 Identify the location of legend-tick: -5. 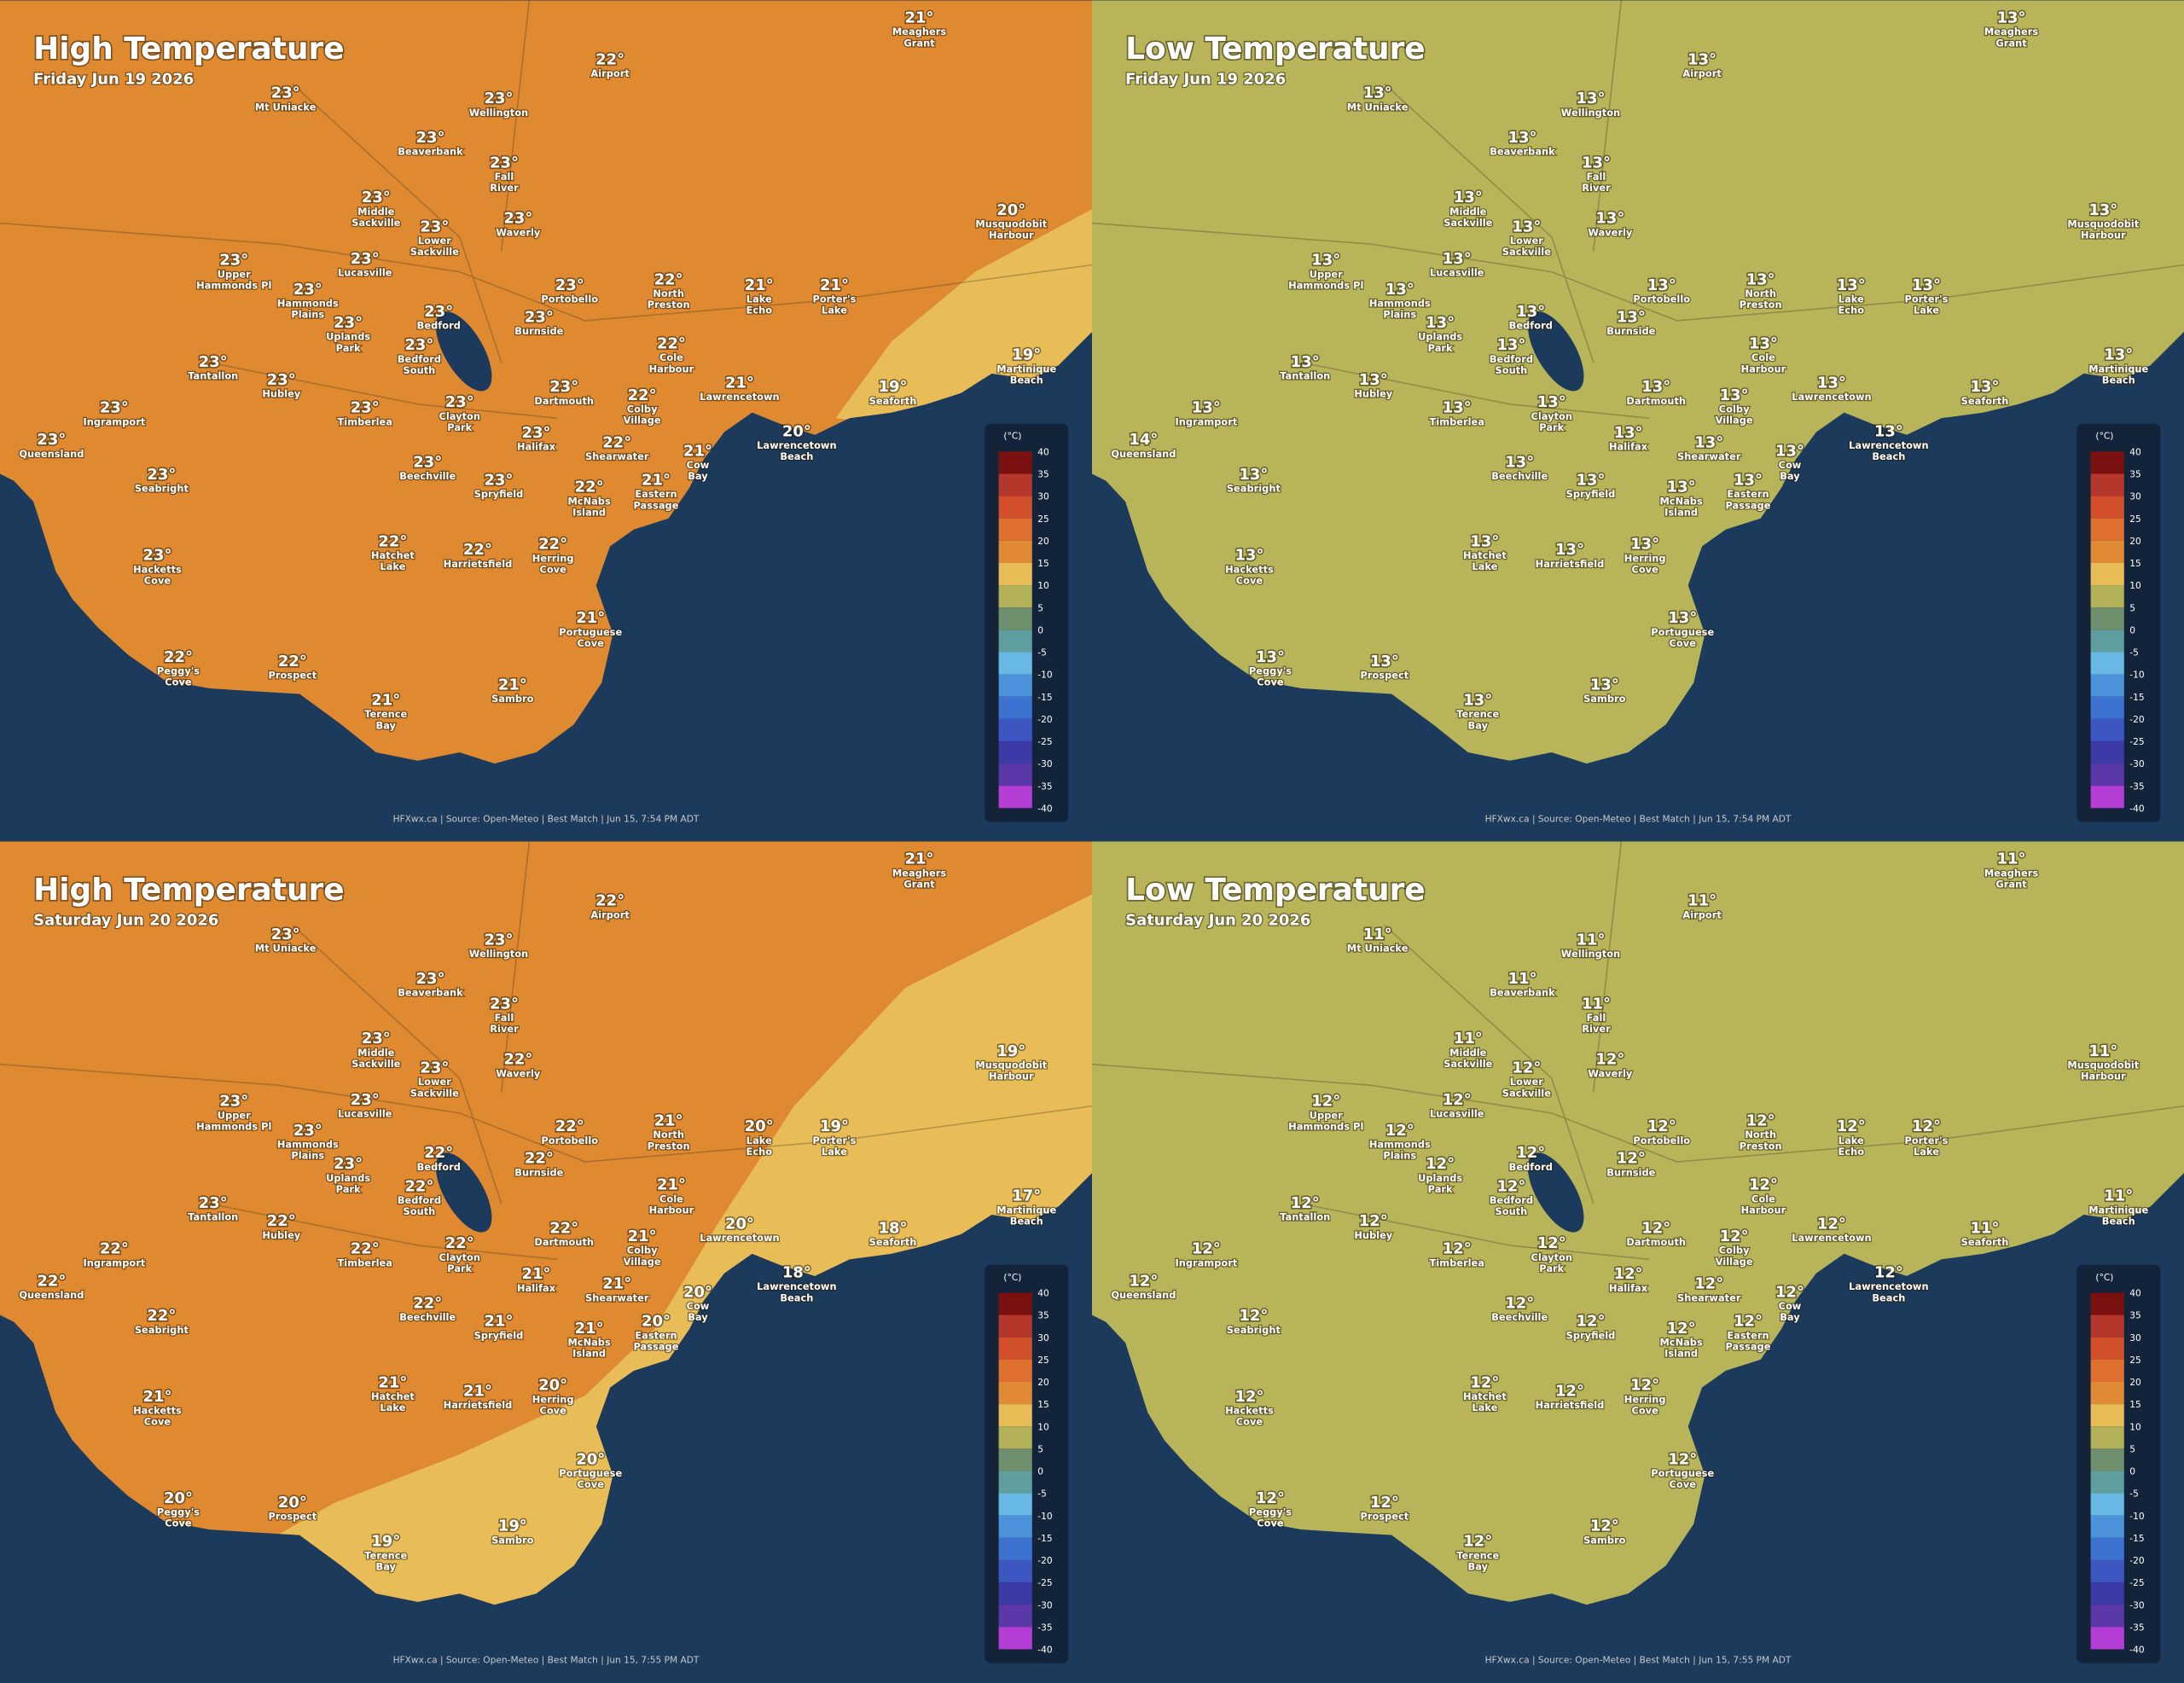
(1042, 653).